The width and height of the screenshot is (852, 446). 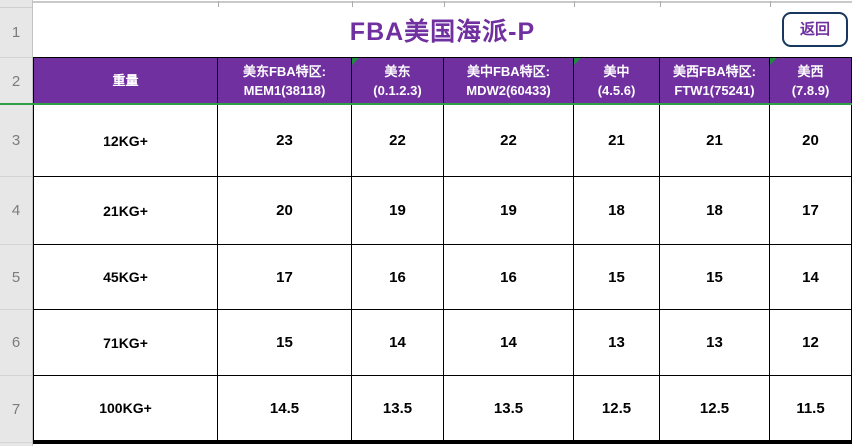 I want to click on table-row: 100KG+ 14.5 13.5 13.5 12.5 12.5 11.5, so click(x=442, y=408).